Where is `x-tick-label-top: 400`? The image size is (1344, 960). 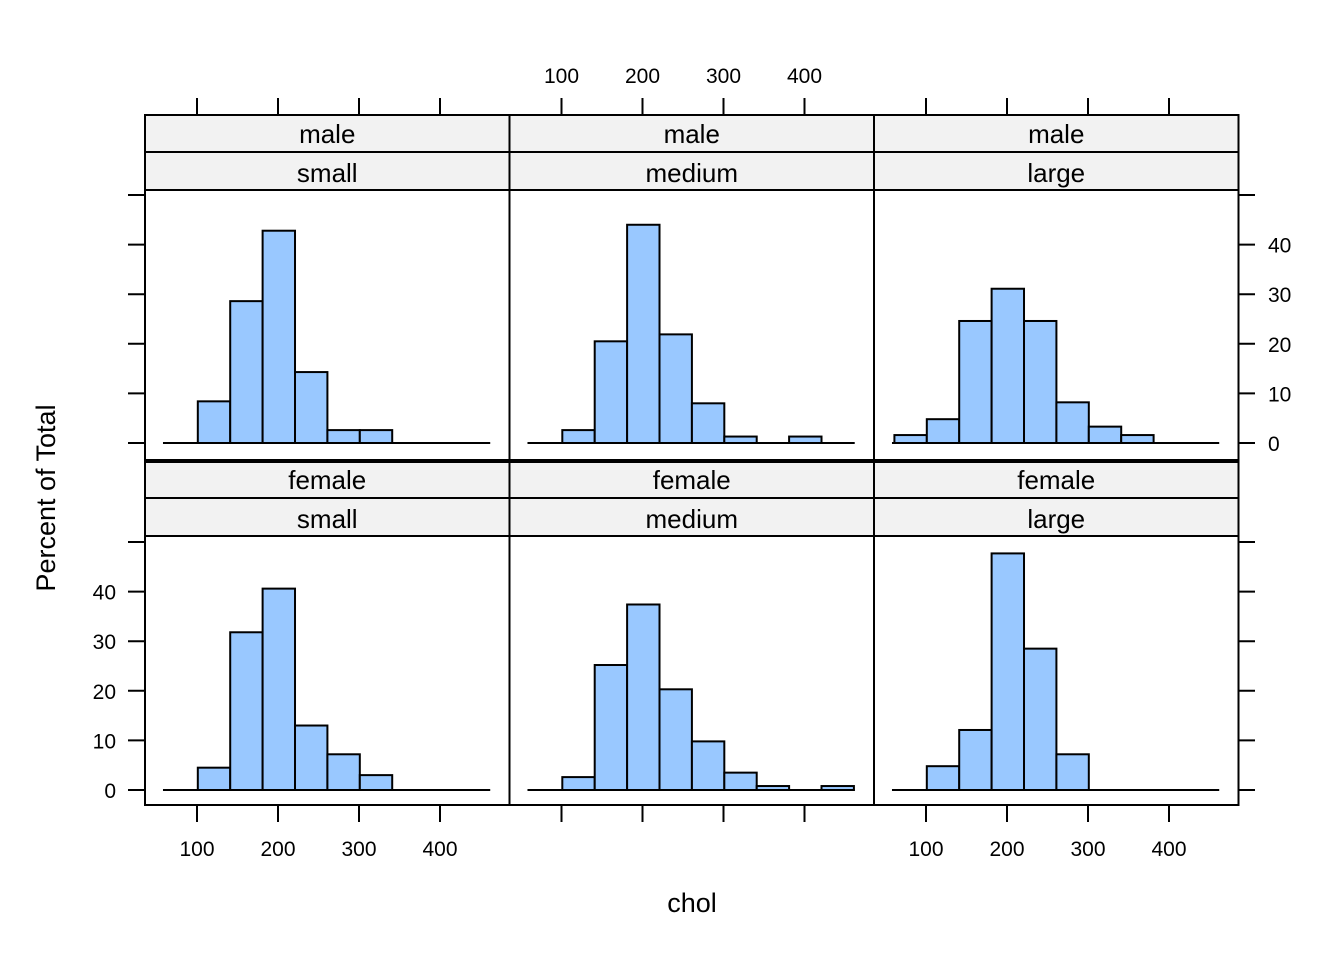
x-tick-label-top: 400 is located at coordinates (804, 76).